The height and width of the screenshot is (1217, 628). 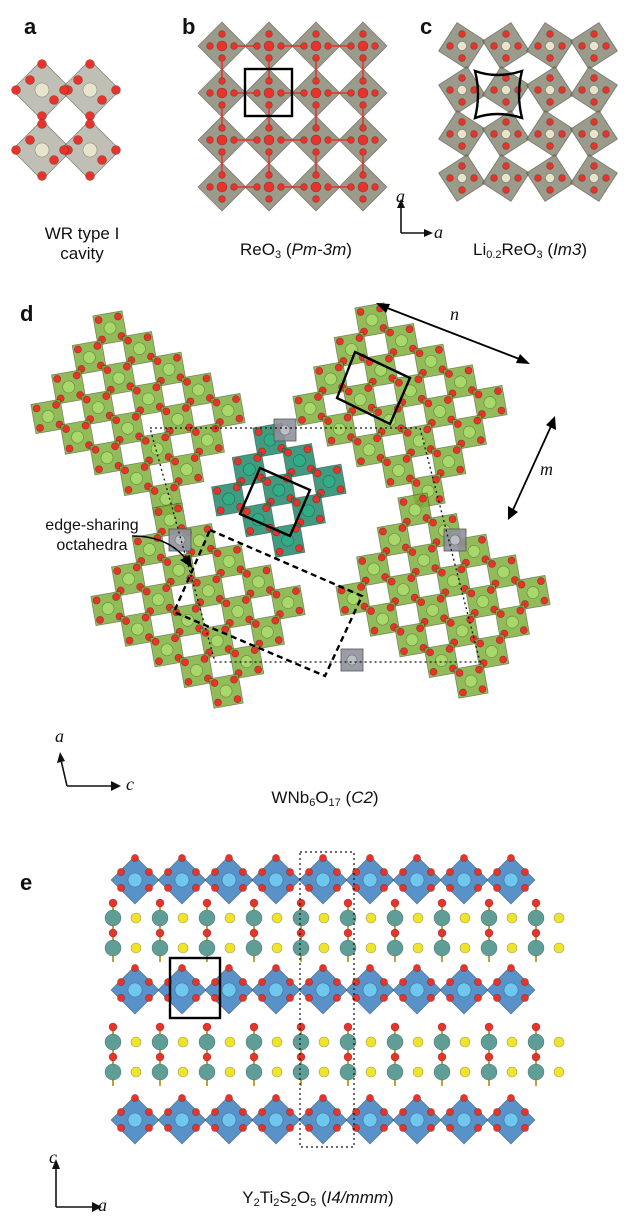 What do you see at coordinates (334, 803) in the screenshot?
I see `caption-d-sub2: 17` at bounding box center [334, 803].